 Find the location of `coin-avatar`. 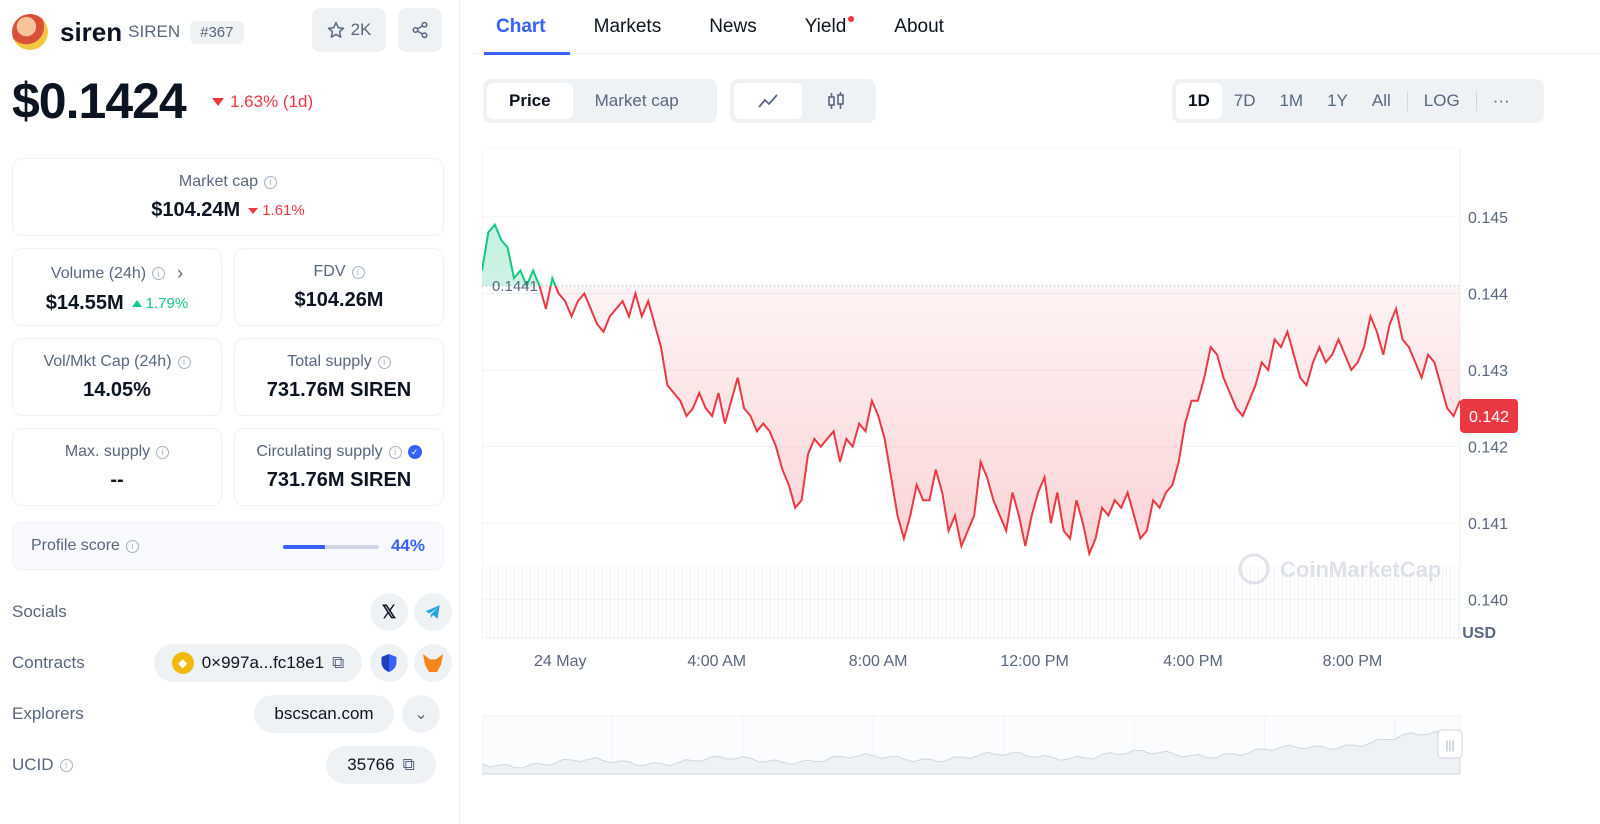

coin-avatar is located at coordinates (30, 32).